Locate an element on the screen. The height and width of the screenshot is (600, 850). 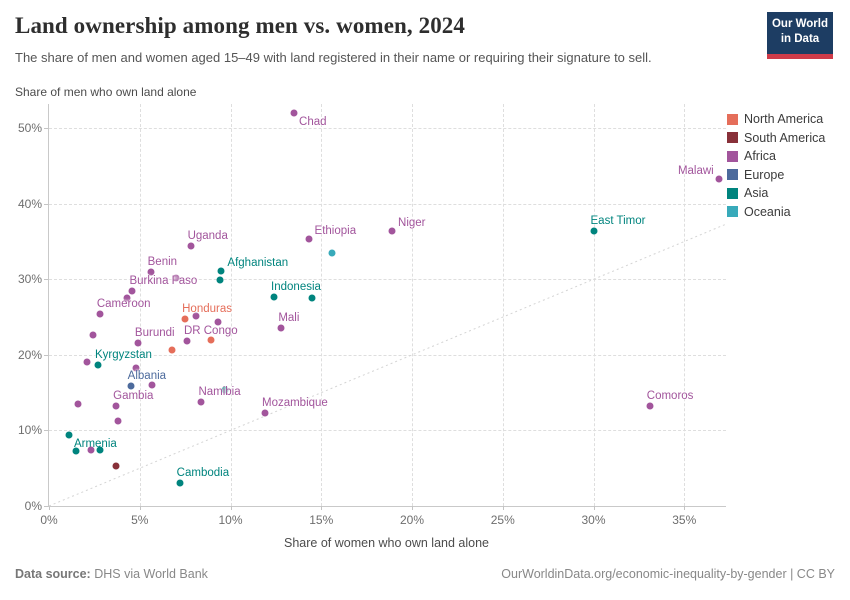
data-point-honduras is located at coordinates (185, 319).